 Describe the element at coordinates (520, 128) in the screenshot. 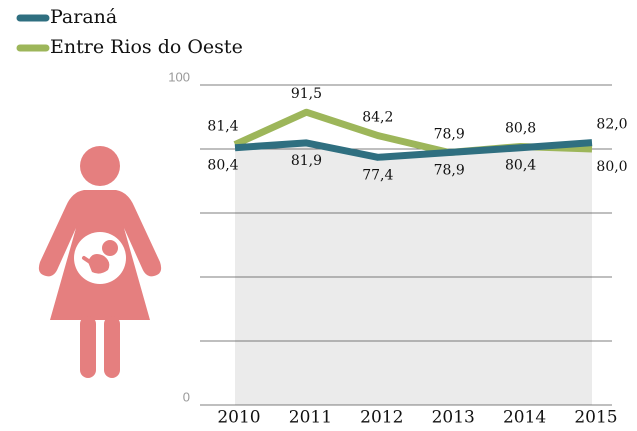

I see `value-label: 80,8` at that location.